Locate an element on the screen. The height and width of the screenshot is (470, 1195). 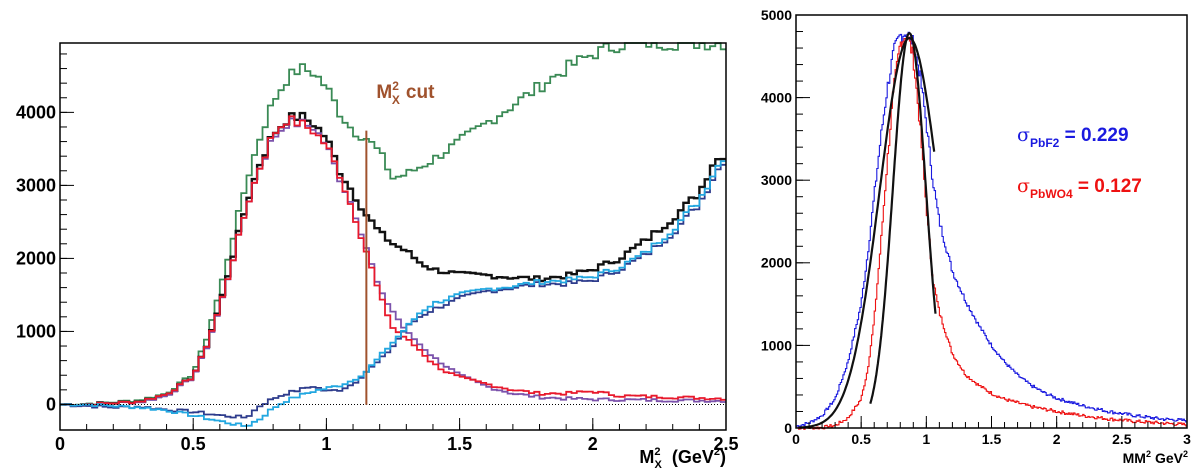
left-xlabel-sup: 2 is located at coordinates (657, 452).